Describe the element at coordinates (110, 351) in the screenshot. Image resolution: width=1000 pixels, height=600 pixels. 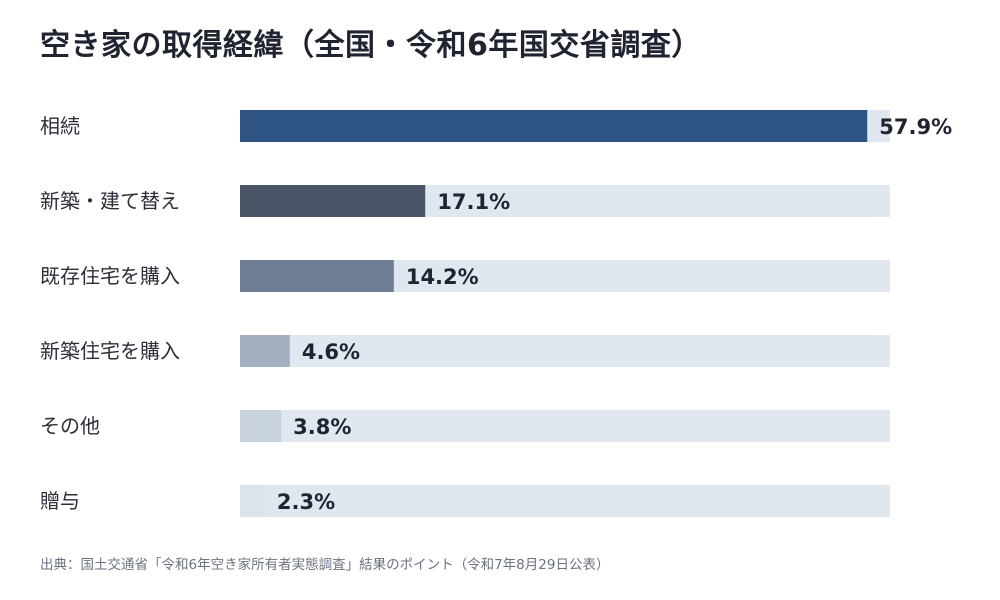
I see `category-label: 新築住宅を購入` at that location.